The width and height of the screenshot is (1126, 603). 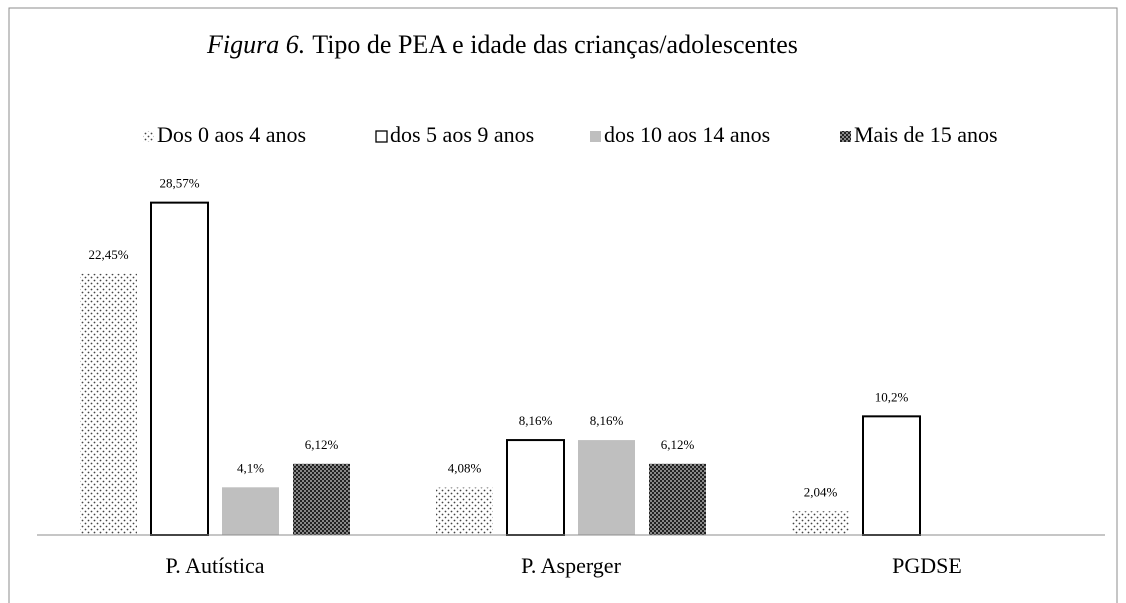 What do you see at coordinates (687, 134) in the screenshot?
I see `legend-label: dos 10 aos 14 anos` at bounding box center [687, 134].